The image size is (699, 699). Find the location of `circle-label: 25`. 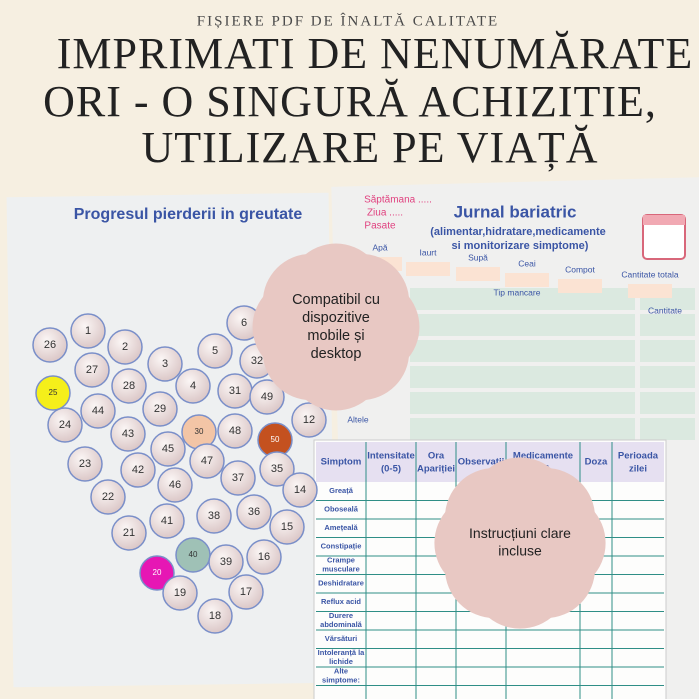

circle-label: 25 is located at coordinates (53, 392).